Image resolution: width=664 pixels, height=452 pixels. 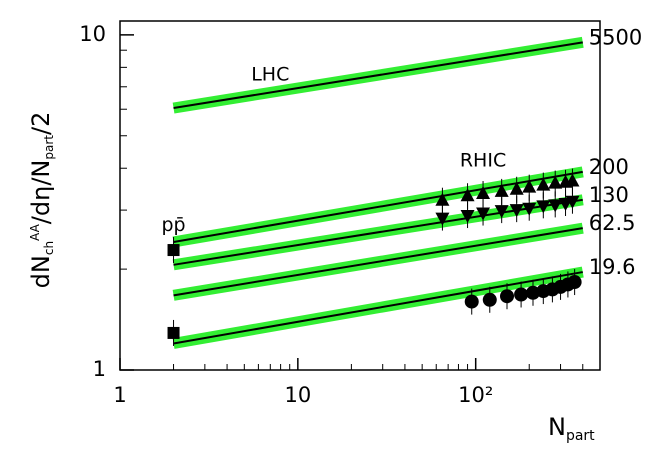 What do you see at coordinates (173, 225) in the screenshot?
I see `annotation: pp̄` at bounding box center [173, 225].